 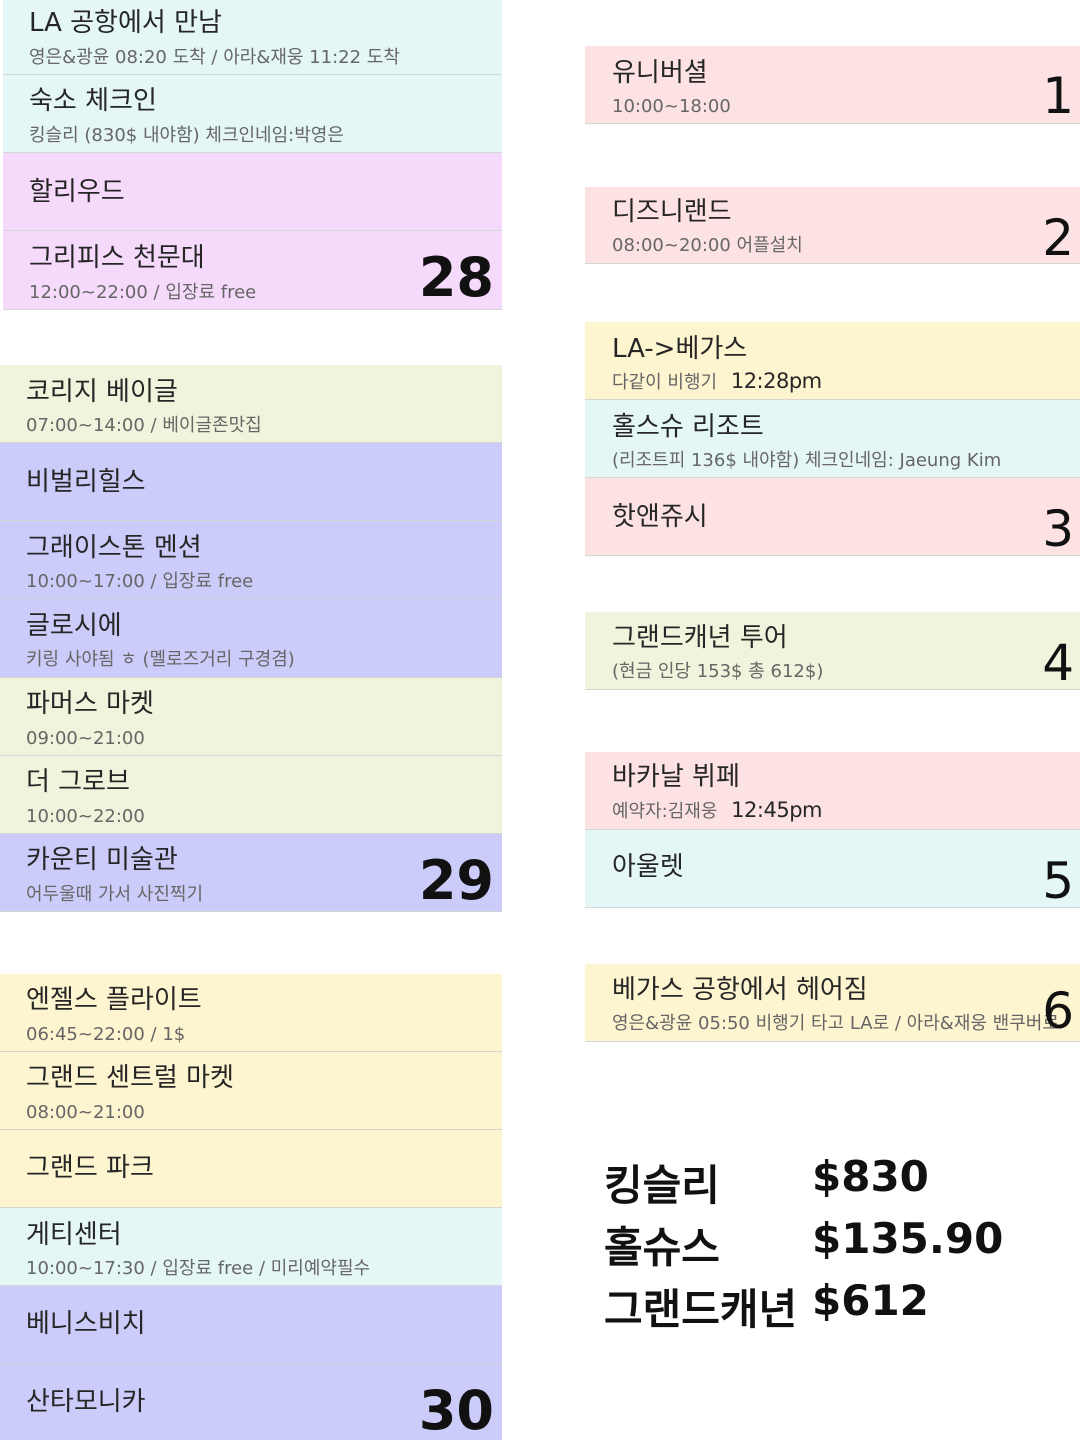 What do you see at coordinates (835, 1023) in the screenshot?
I see `item-detail: 영은&광윤 05:50 비행기 타고 LA로 / 아라&재웅 밴쿠버로` at bounding box center [835, 1023].